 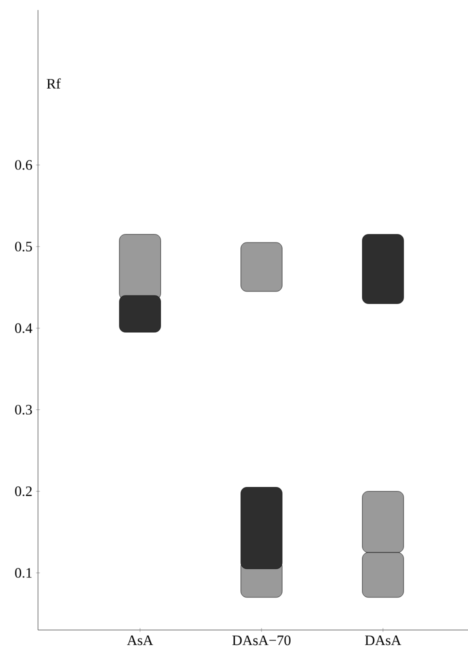 What do you see at coordinates (23, 491) in the screenshot?
I see `y-tick-label: 0.2` at bounding box center [23, 491].